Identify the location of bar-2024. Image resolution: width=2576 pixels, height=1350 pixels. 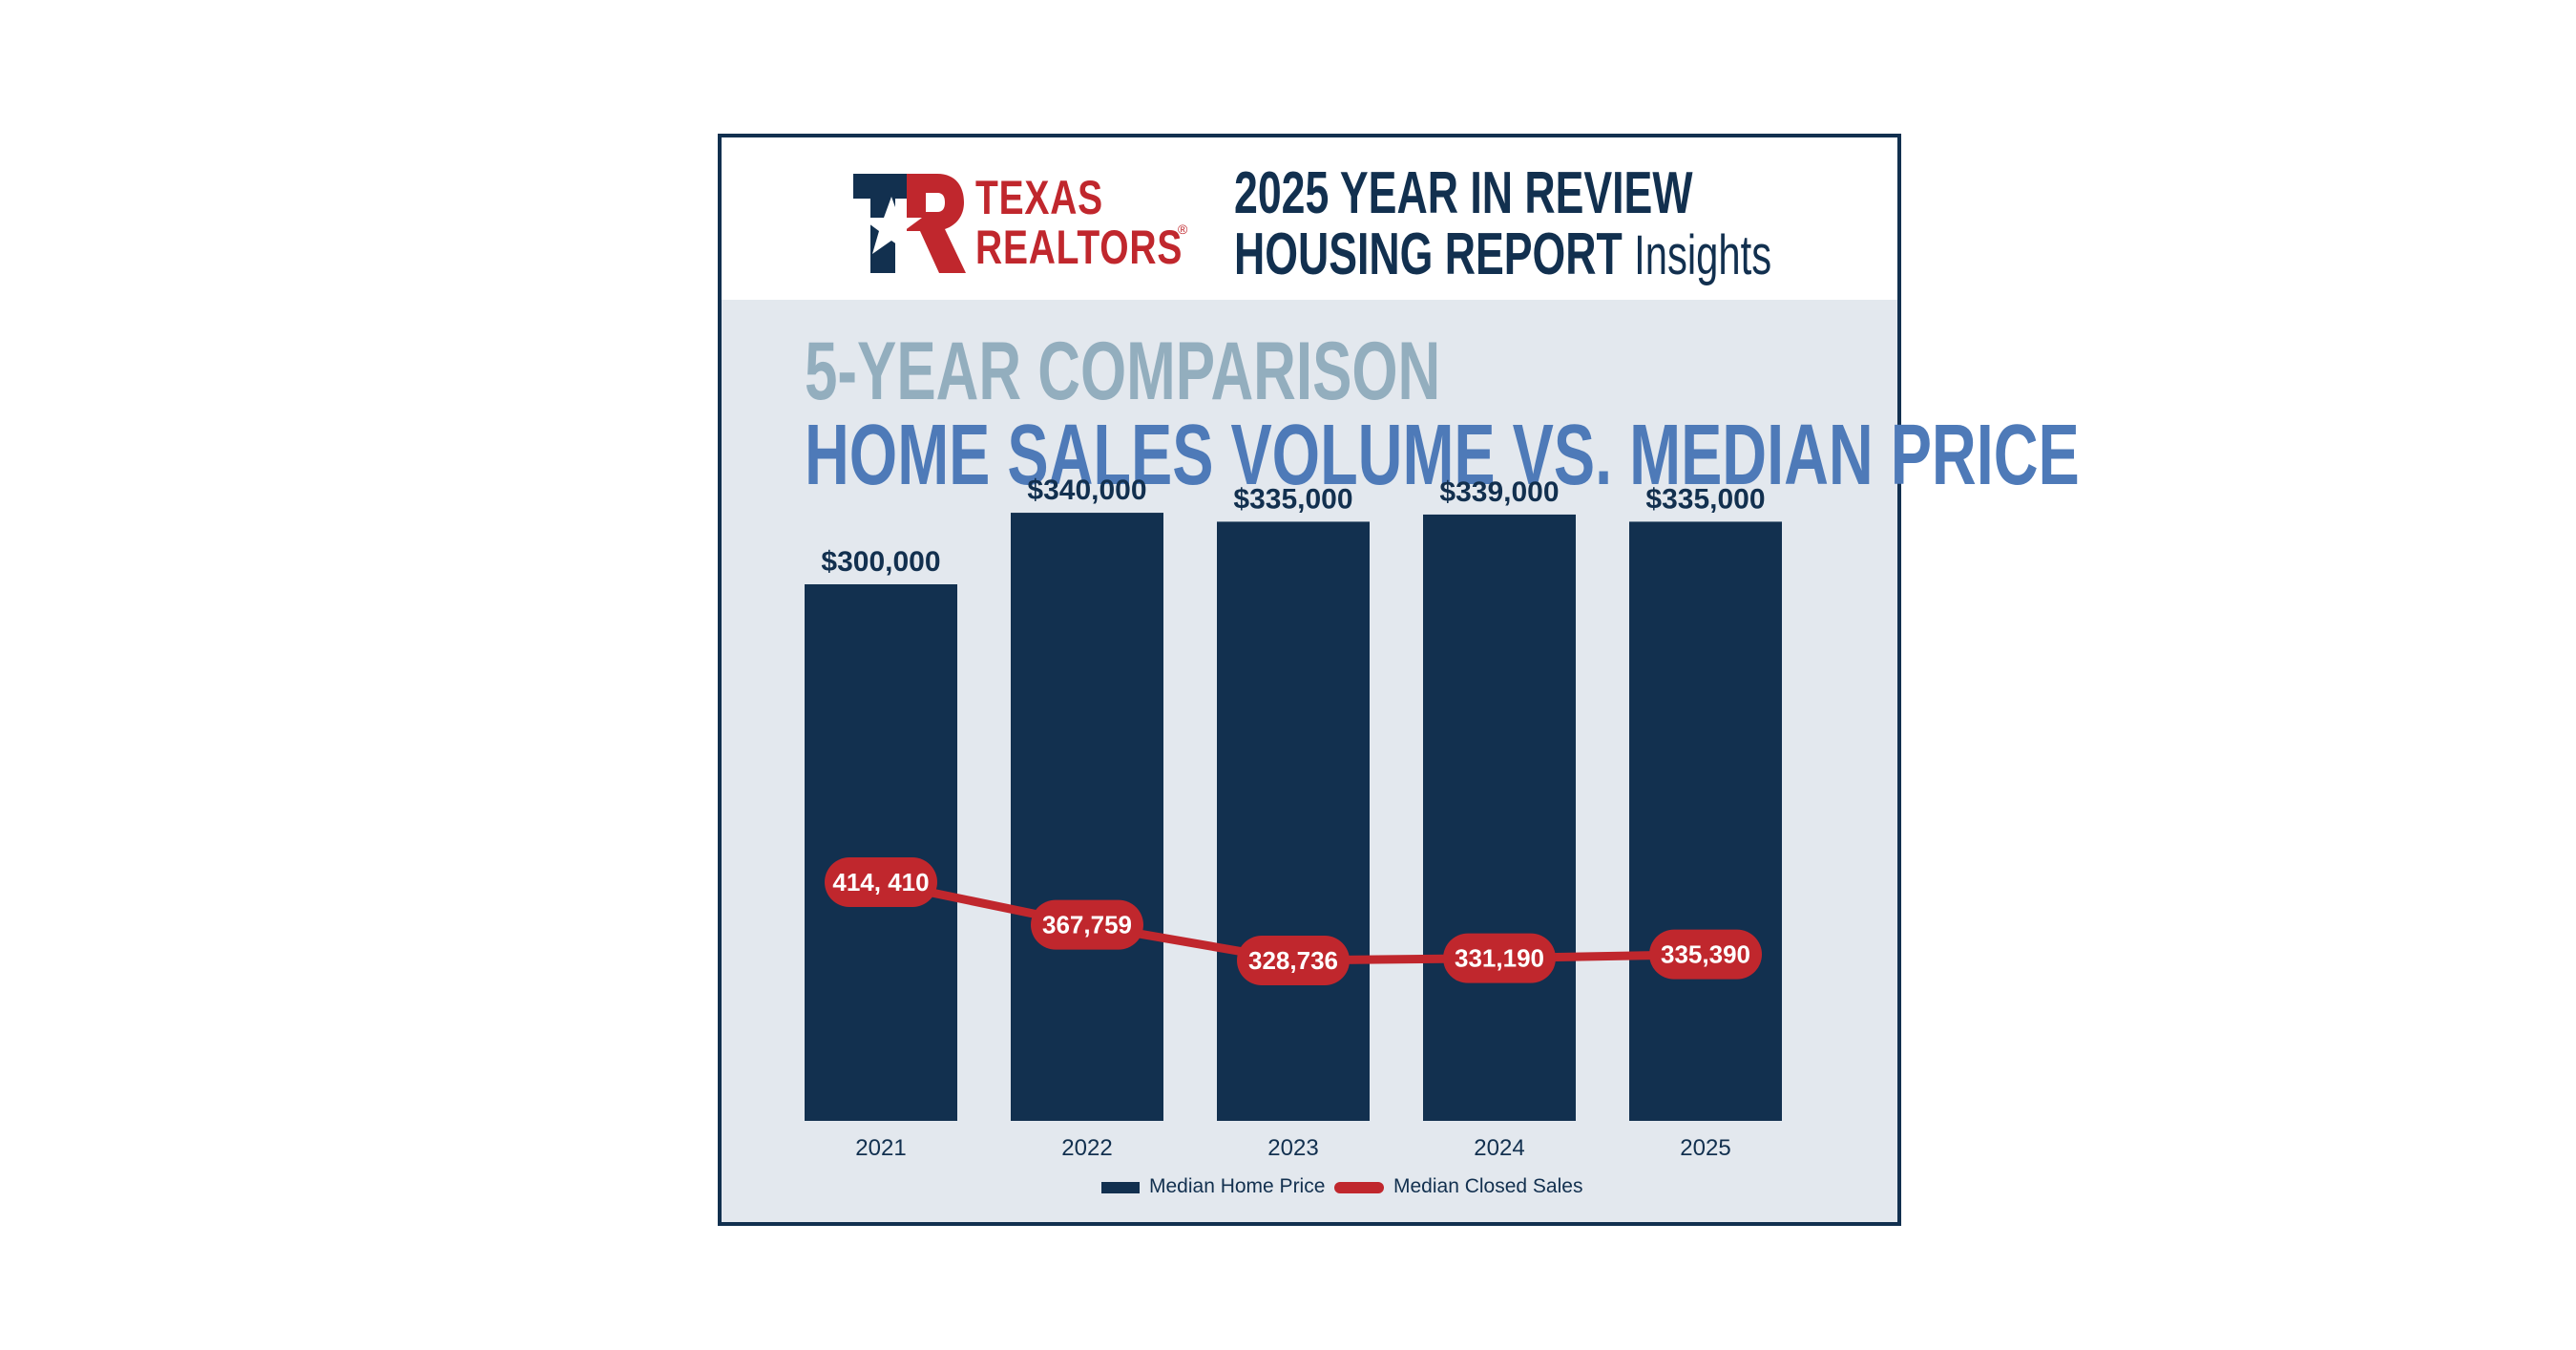
(1499, 817).